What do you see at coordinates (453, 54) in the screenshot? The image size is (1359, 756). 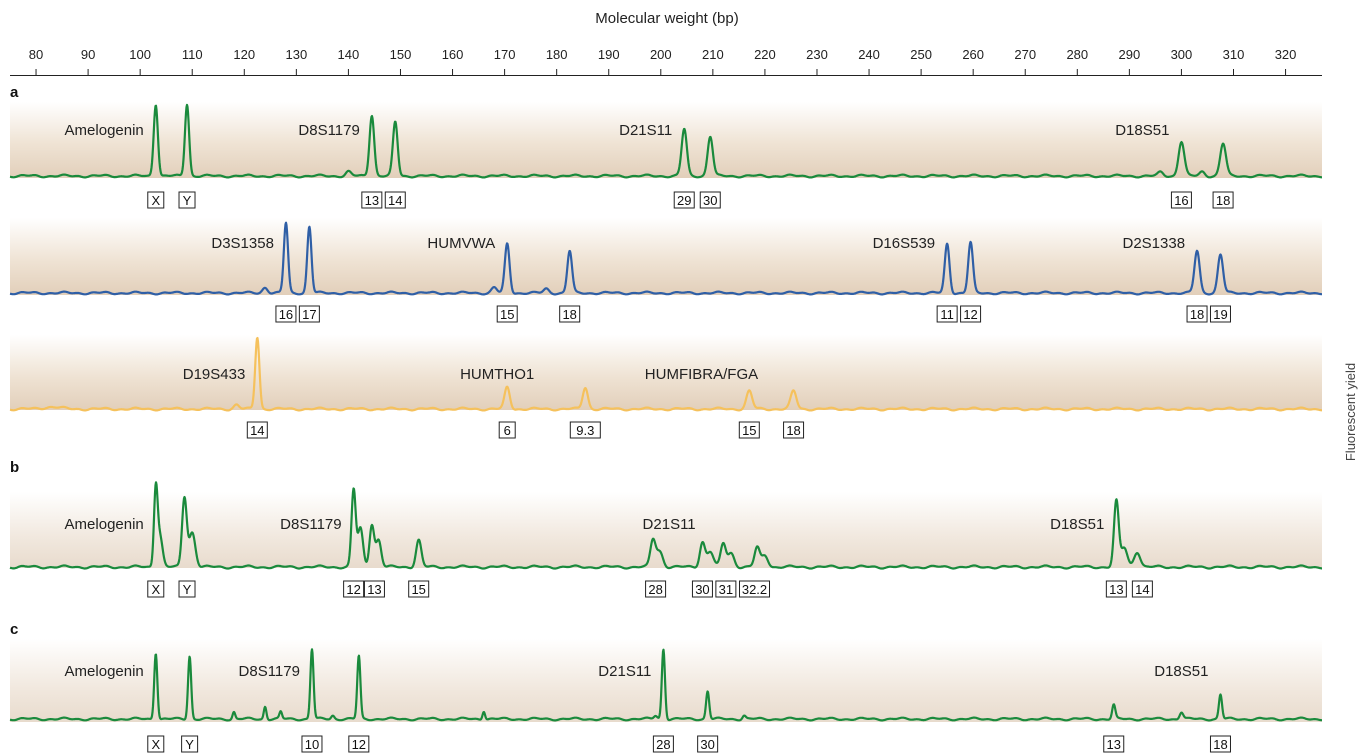 I see `x-tick-label: 160` at bounding box center [453, 54].